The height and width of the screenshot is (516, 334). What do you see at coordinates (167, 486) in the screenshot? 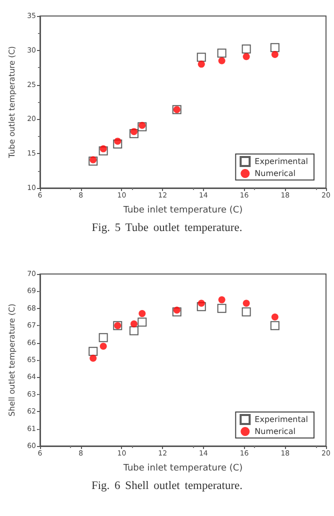
I see `caption: Fig. 6 Shell outlet temperature.` at bounding box center [167, 486].